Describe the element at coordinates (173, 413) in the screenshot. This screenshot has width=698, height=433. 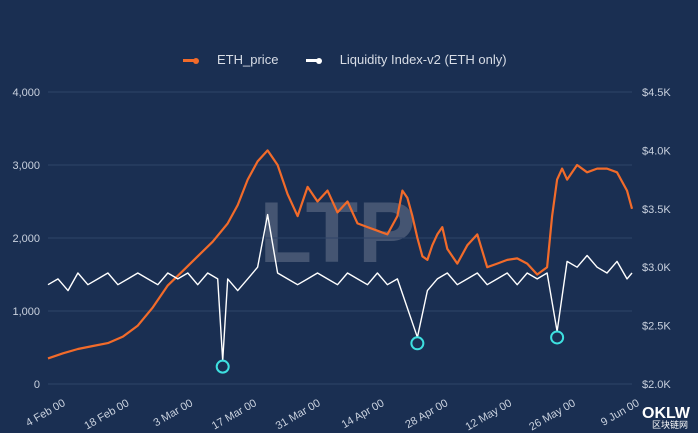
I see `x-tick-label: 3 Mar 00` at that location.